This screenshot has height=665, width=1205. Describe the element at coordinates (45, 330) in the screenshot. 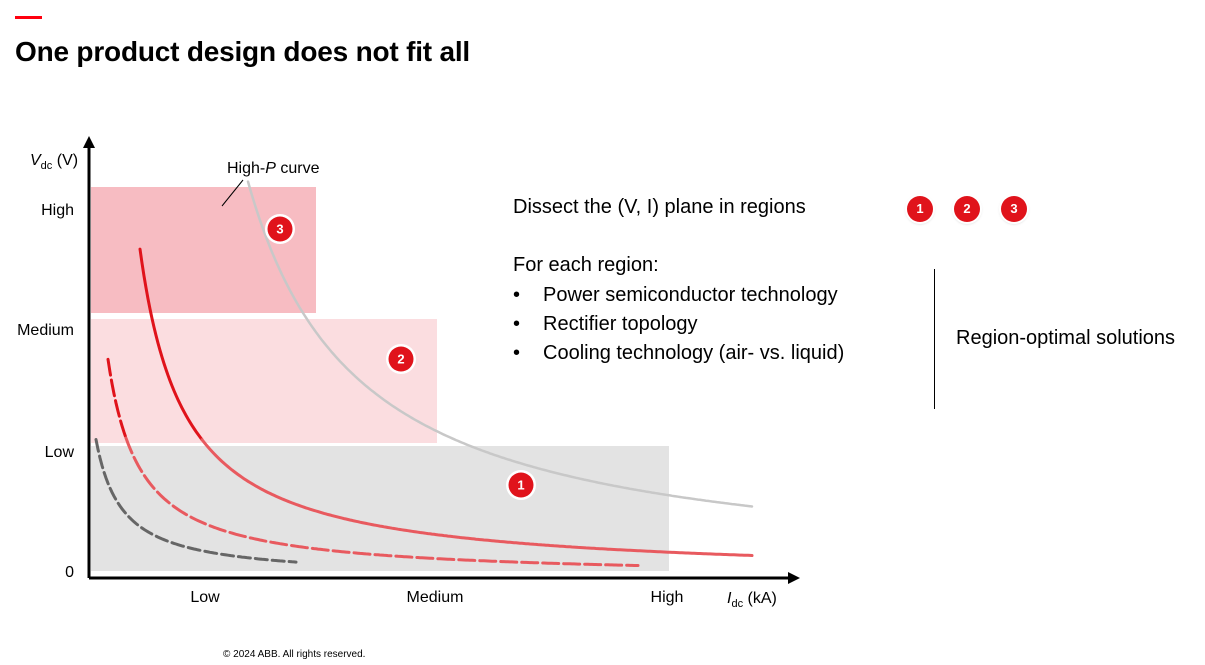

I see `y-tick-label: Medium` at that location.